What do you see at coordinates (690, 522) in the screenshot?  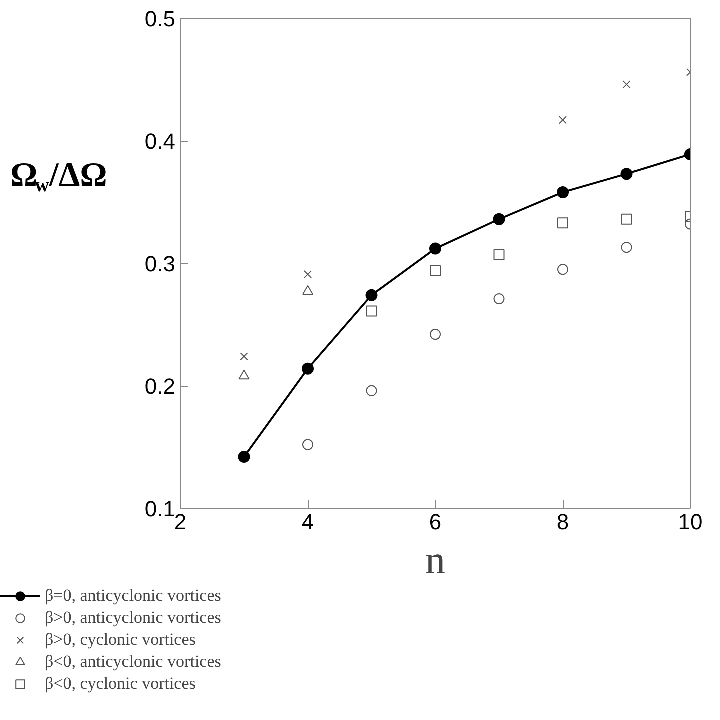 I see `x-tick-label: 10` at bounding box center [690, 522].